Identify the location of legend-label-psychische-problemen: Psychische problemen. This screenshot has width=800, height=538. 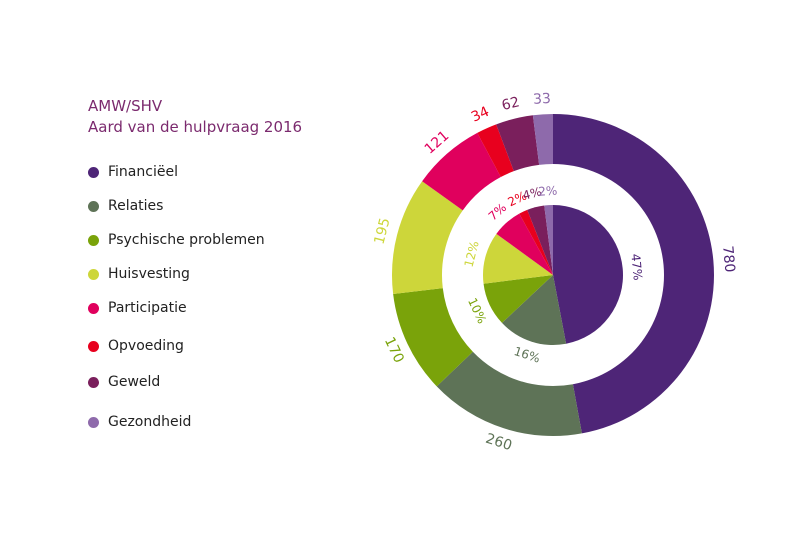
(186, 240).